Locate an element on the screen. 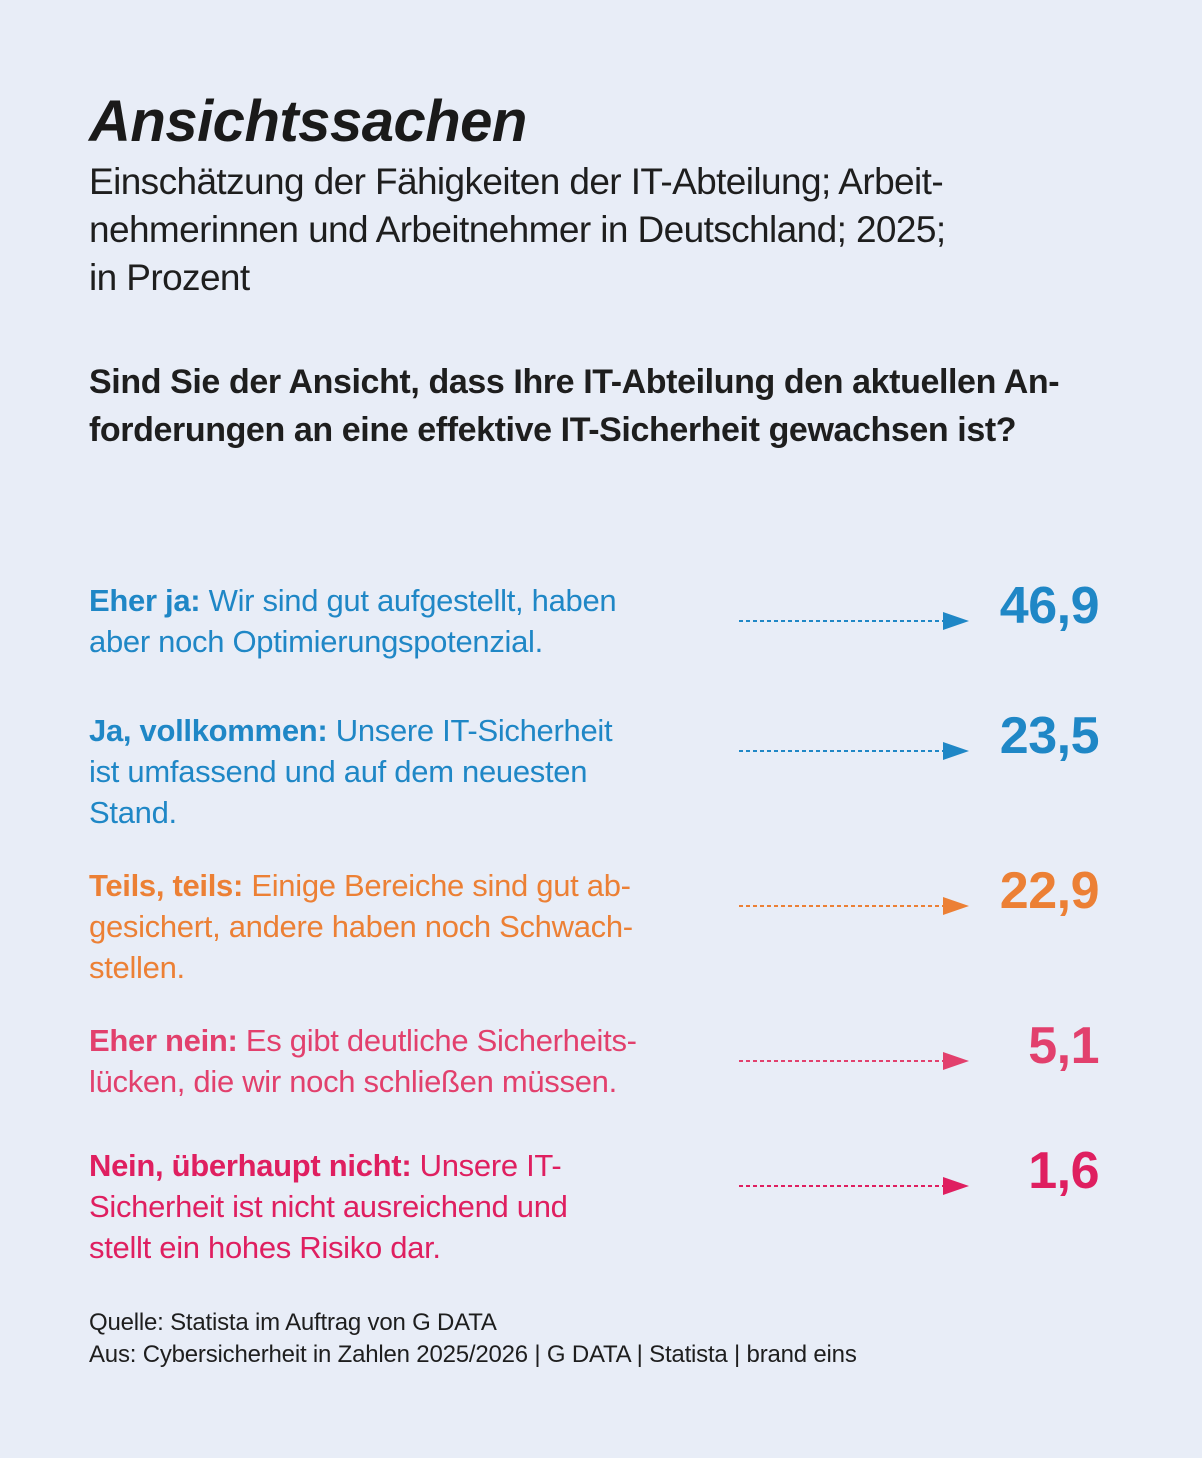  source-line-1: Quelle: Statista im Auftrag von G DATA is located at coordinates (293, 1322).